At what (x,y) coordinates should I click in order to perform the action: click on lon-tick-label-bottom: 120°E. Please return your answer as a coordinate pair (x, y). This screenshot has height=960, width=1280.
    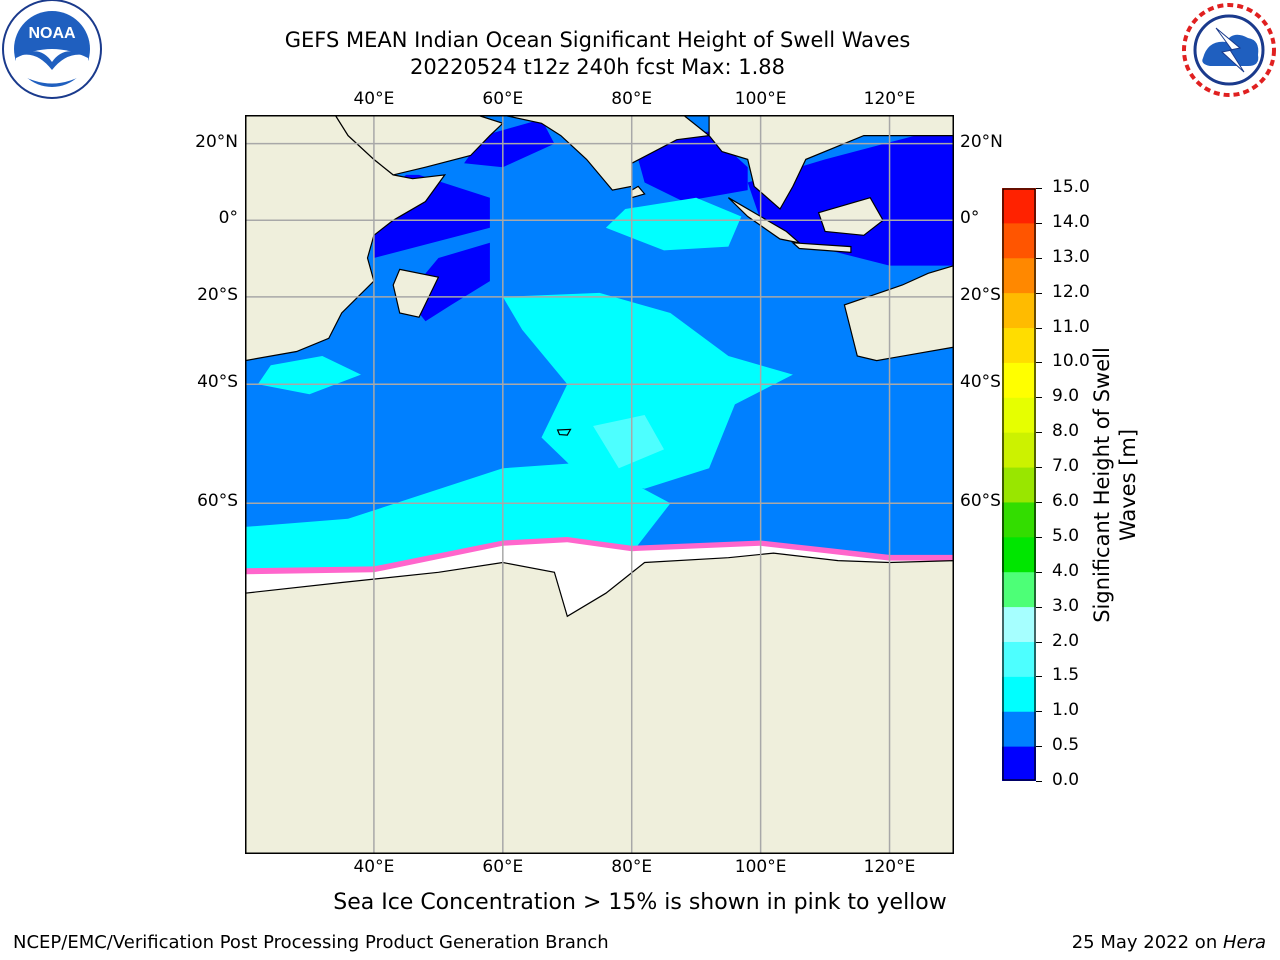
    Looking at the image, I should click on (889, 867).